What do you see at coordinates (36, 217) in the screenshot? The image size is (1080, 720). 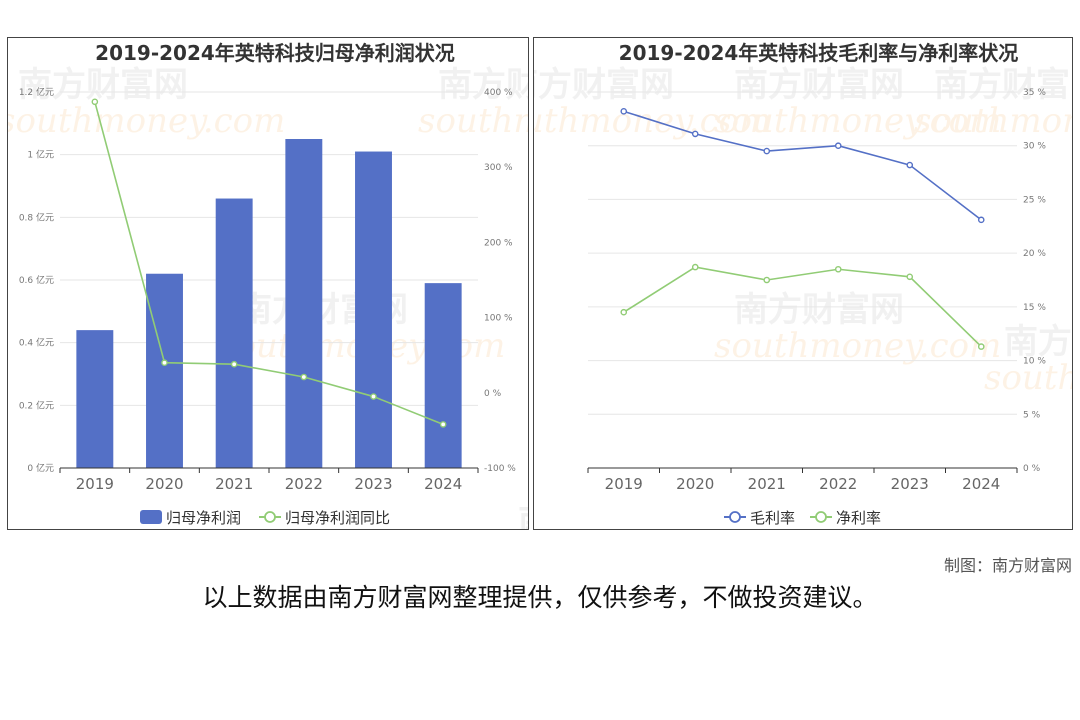 I see `left-tick-label: 0.8 亿元` at bounding box center [36, 217].